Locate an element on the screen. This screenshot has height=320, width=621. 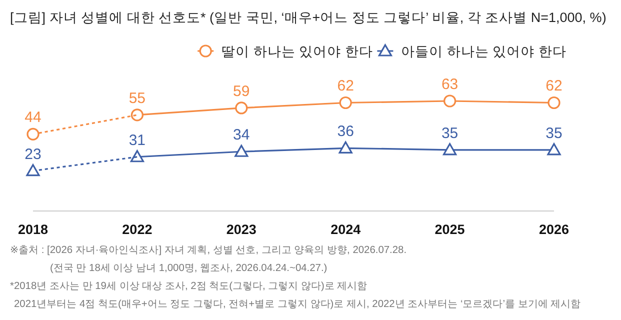
data-label: 63 is located at coordinates (449, 84).